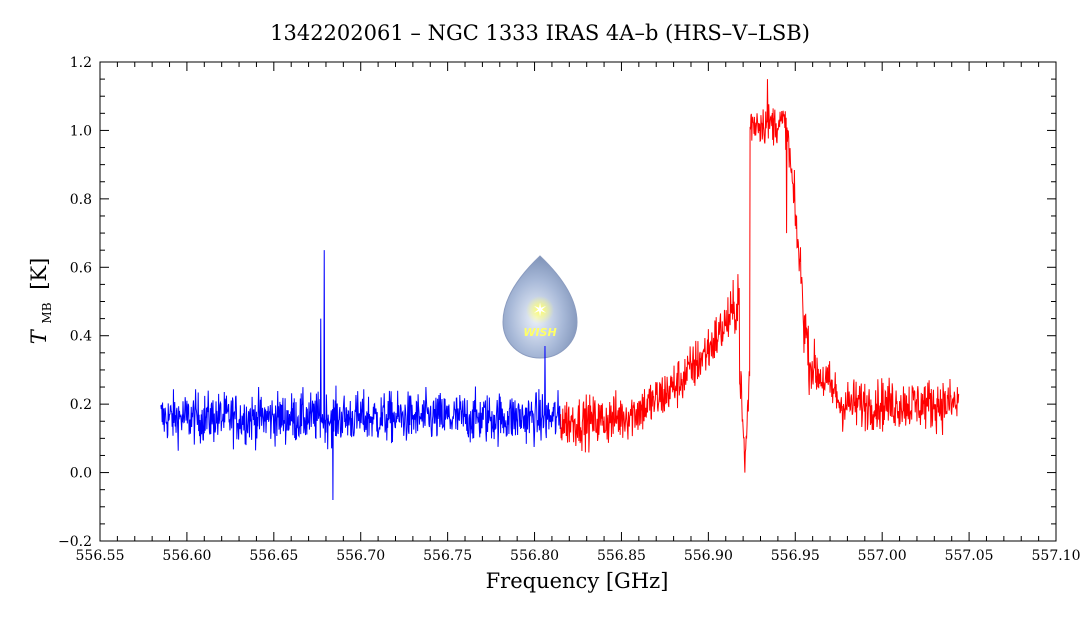 The width and height of the screenshot is (1080, 618). What do you see at coordinates (577, 581) in the screenshot?
I see `x-axis-label: Frequency [GHz]` at bounding box center [577, 581].